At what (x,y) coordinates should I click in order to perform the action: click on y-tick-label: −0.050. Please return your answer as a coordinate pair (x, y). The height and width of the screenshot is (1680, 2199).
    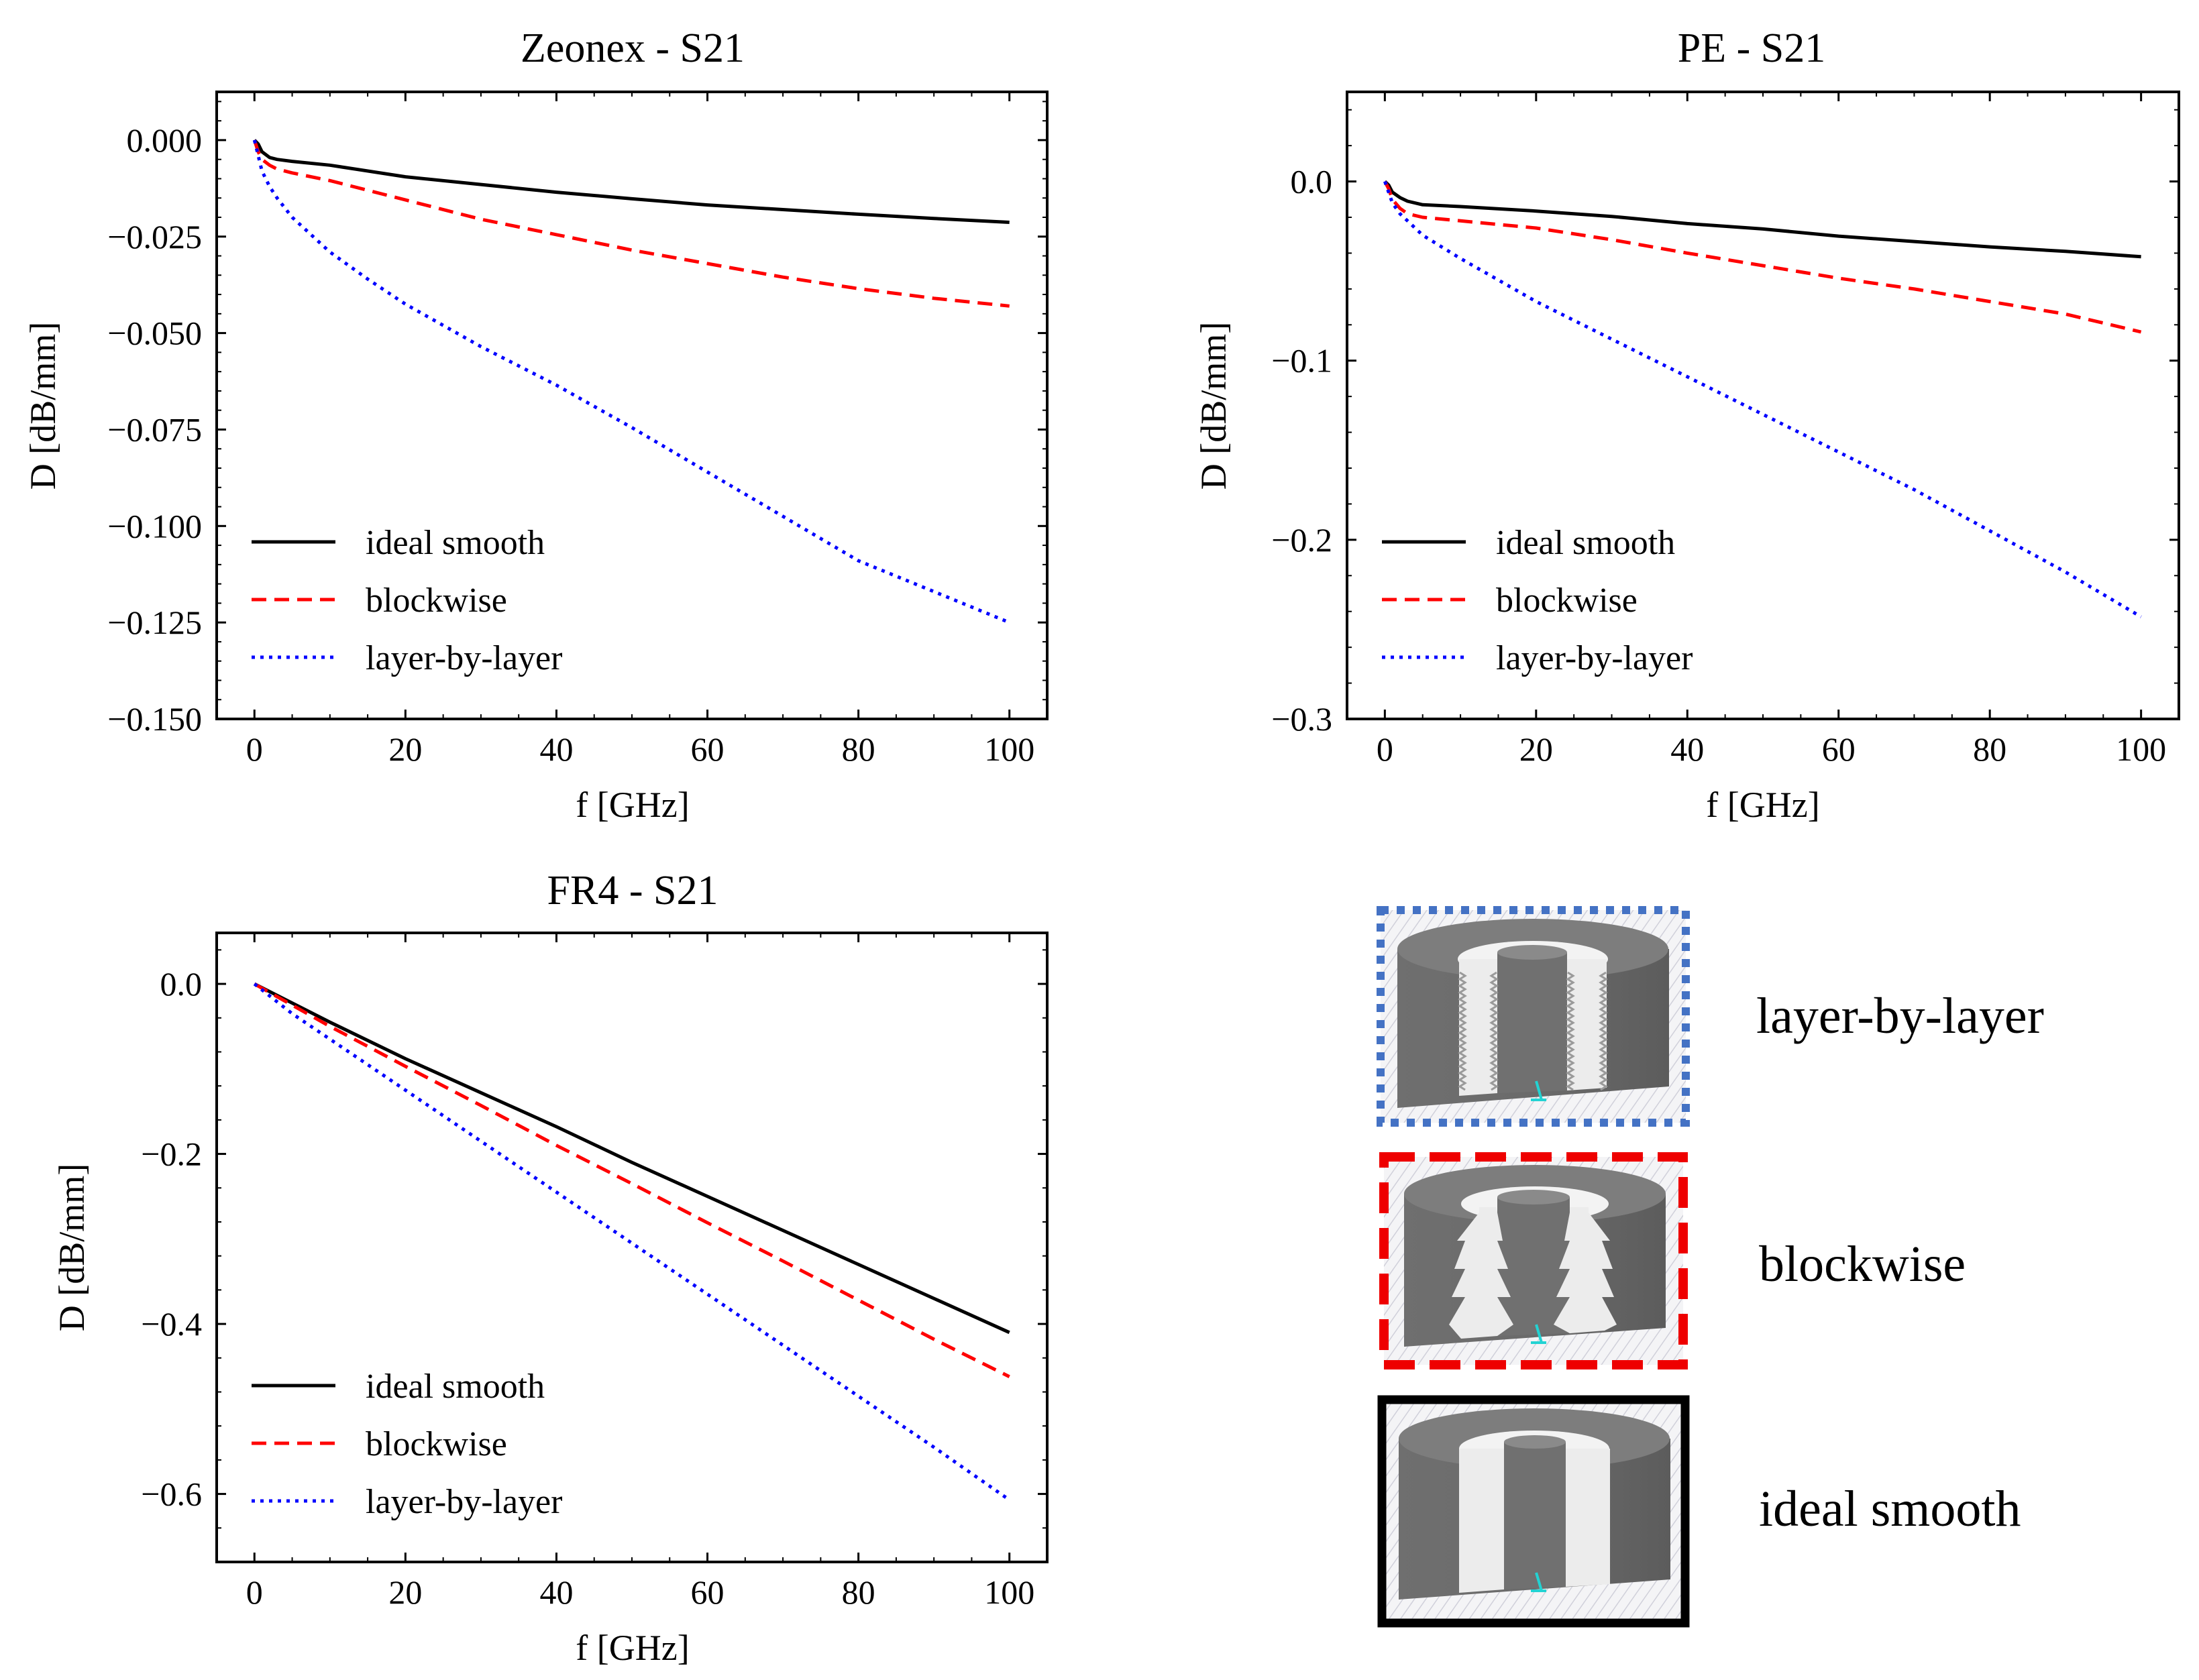
    Looking at the image, I should click on (154, 333).